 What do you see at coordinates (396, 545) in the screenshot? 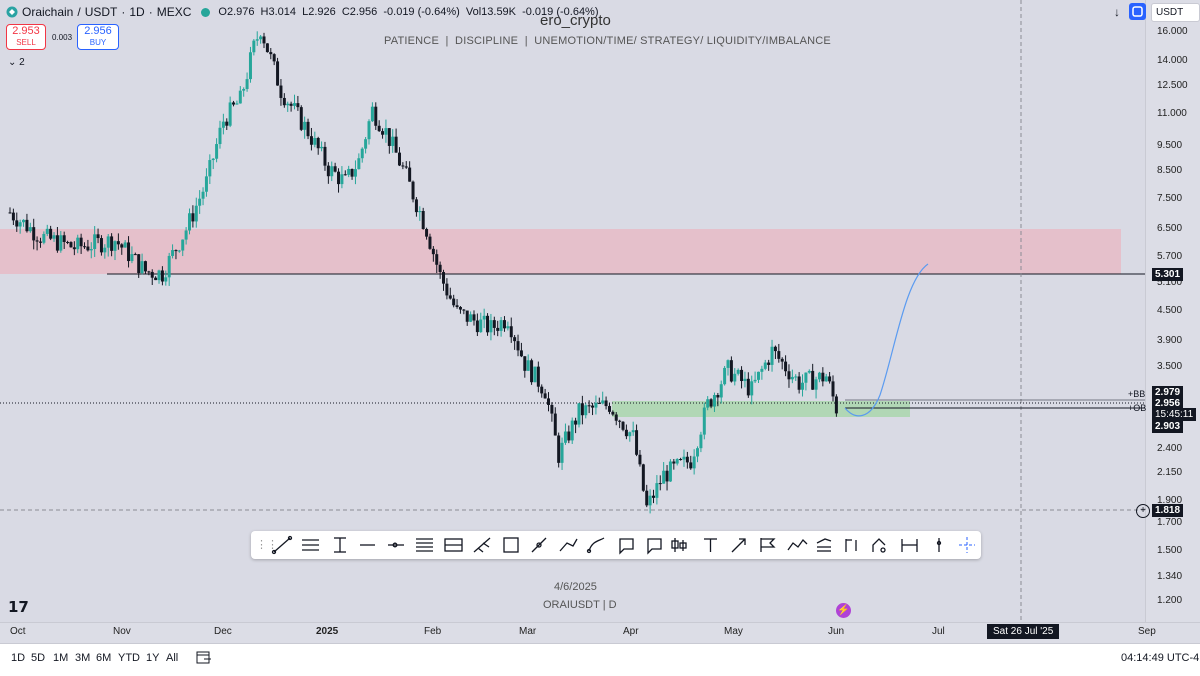
I see `horizontal-ray-icon` at bounding box center [396, 545].